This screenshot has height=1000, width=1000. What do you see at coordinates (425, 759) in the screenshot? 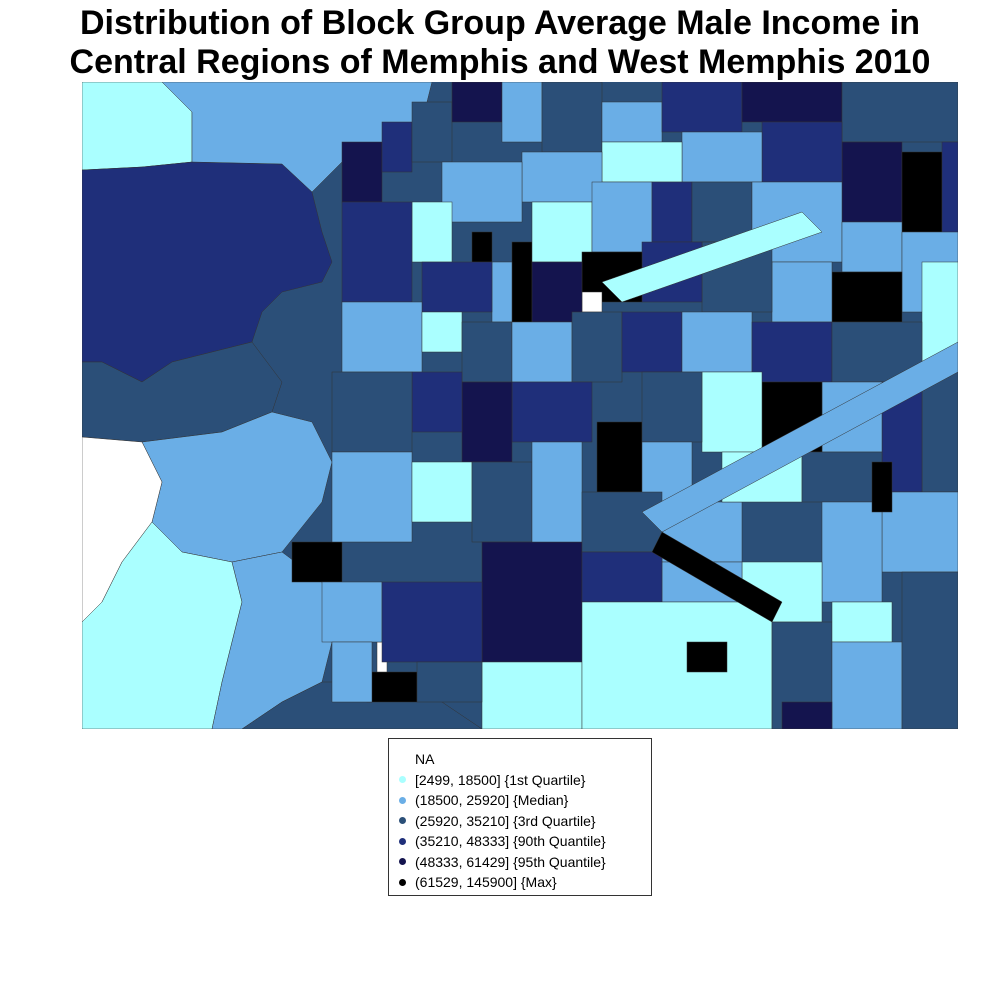
I see `legend-label: NA` at bounding box center [425, 759].